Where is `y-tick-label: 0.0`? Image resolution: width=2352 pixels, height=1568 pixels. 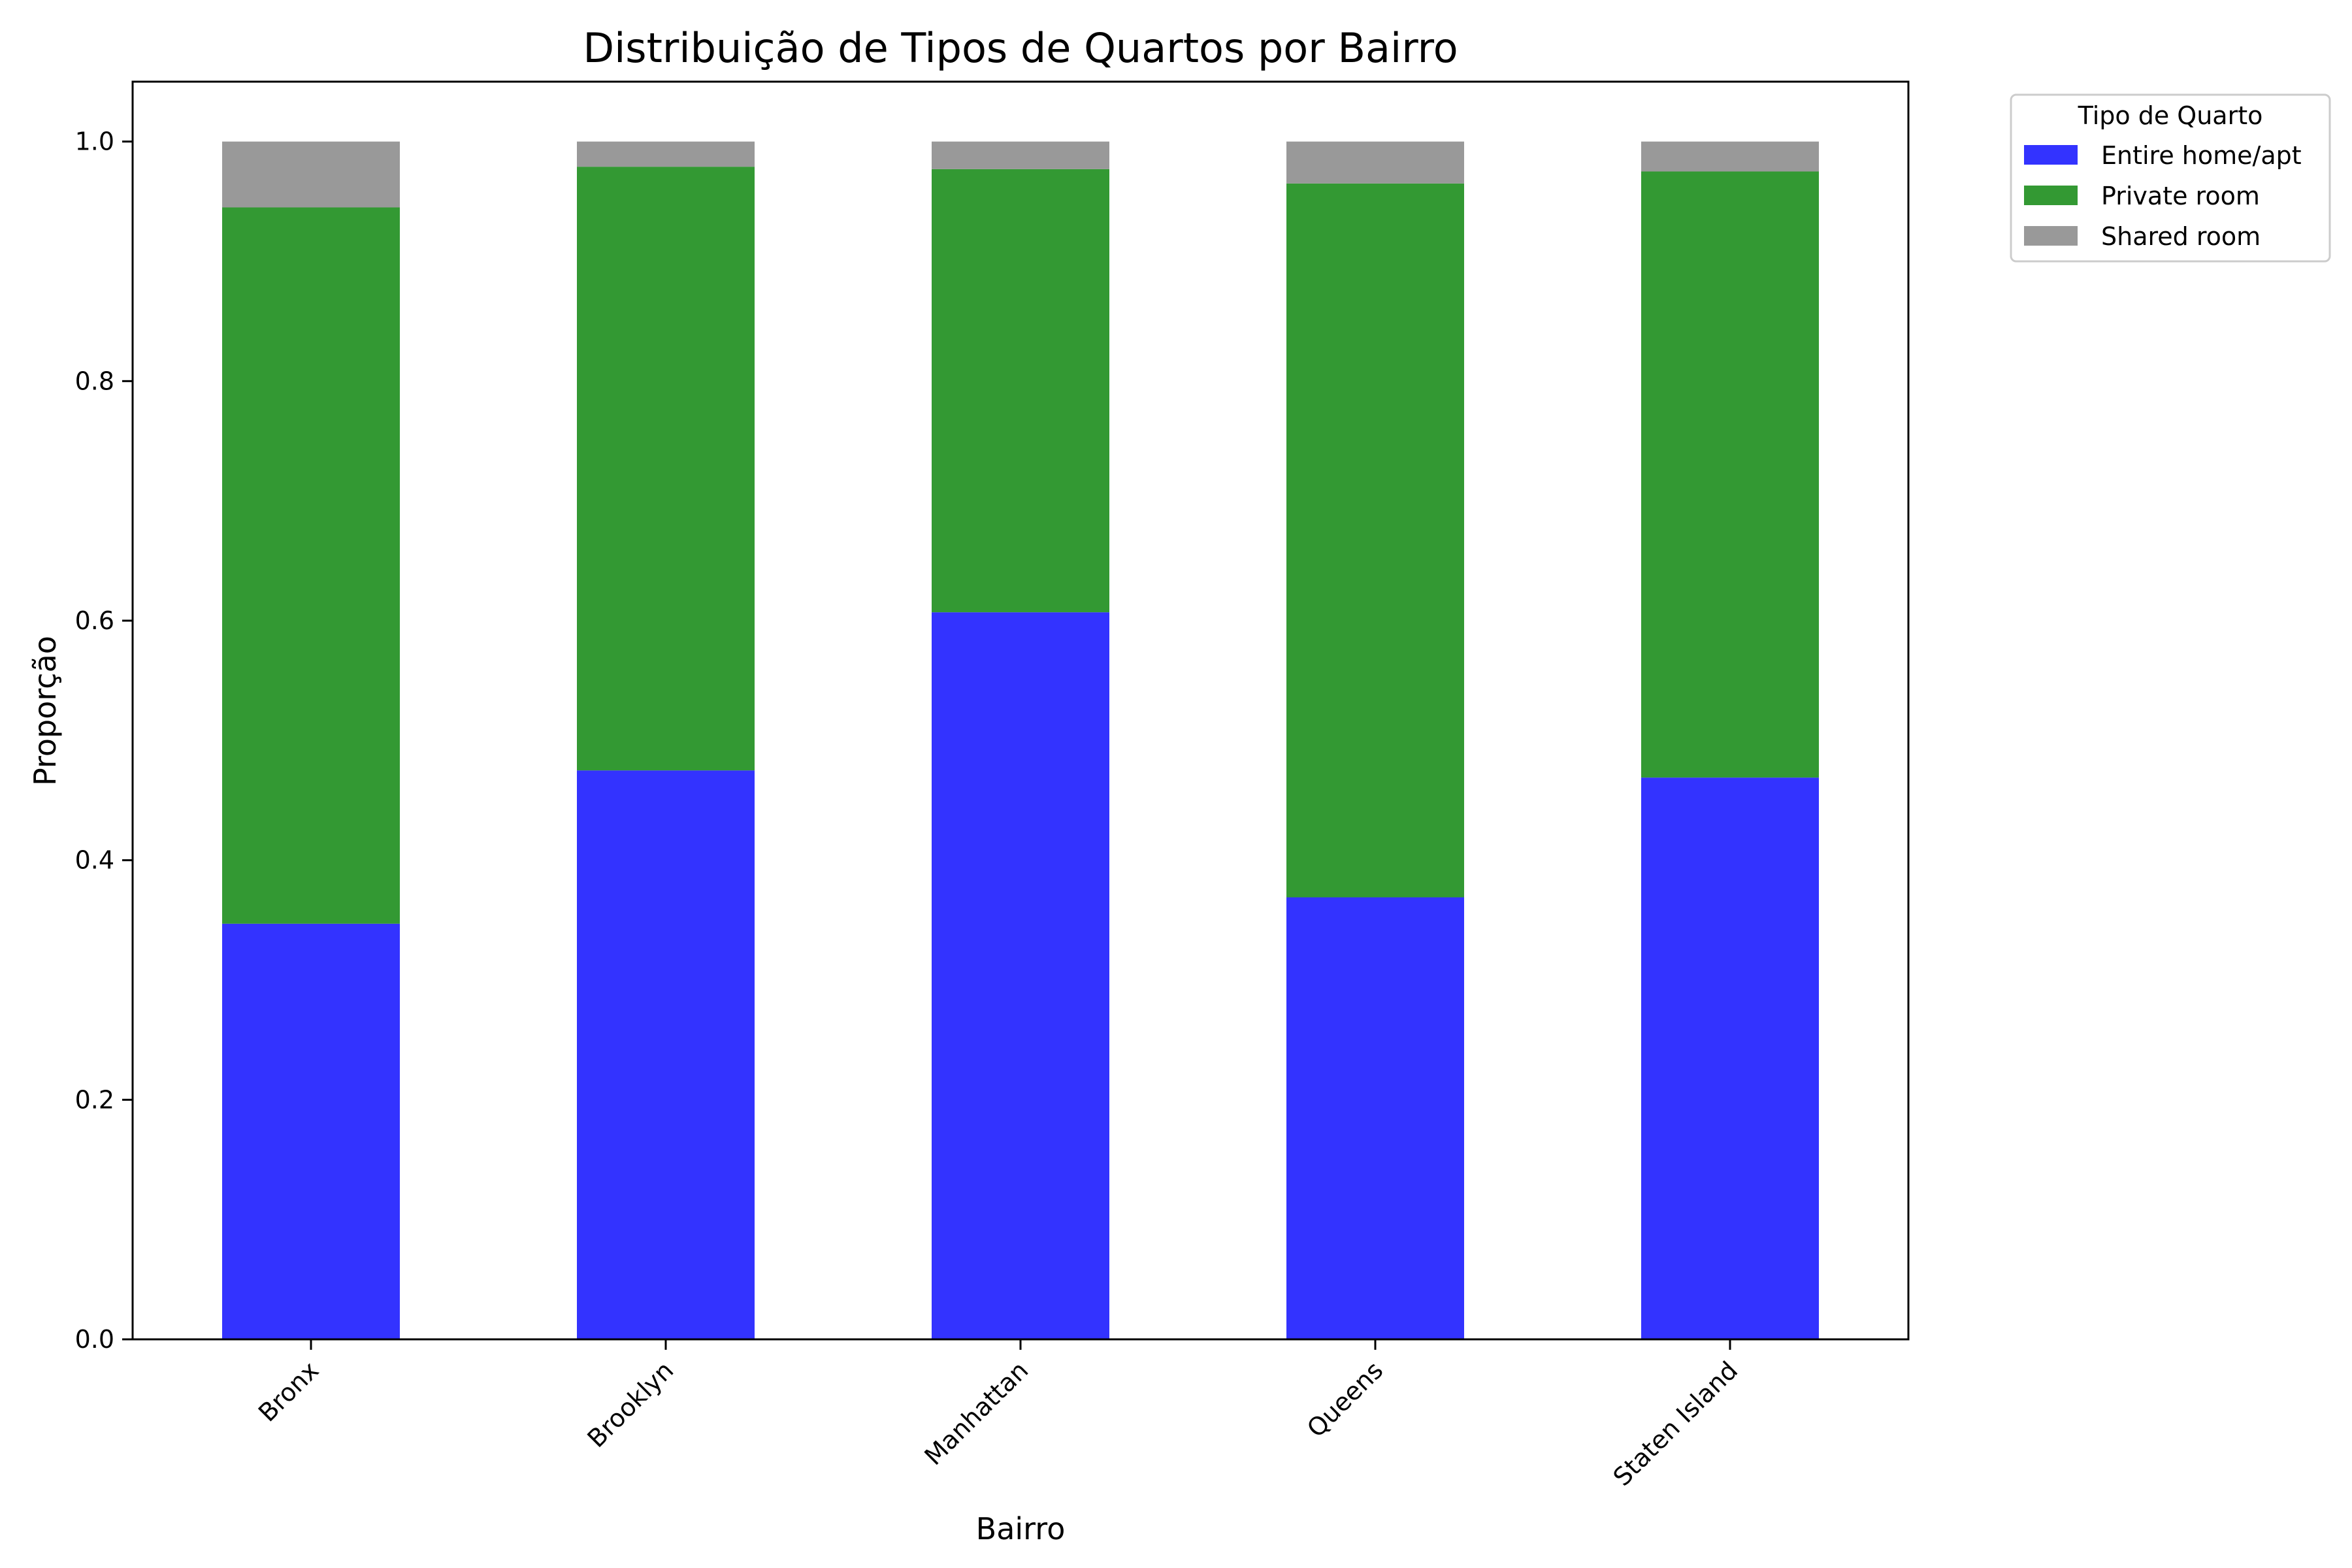 y-tick-label: 0.0 is located at coordinates (94, 1339).